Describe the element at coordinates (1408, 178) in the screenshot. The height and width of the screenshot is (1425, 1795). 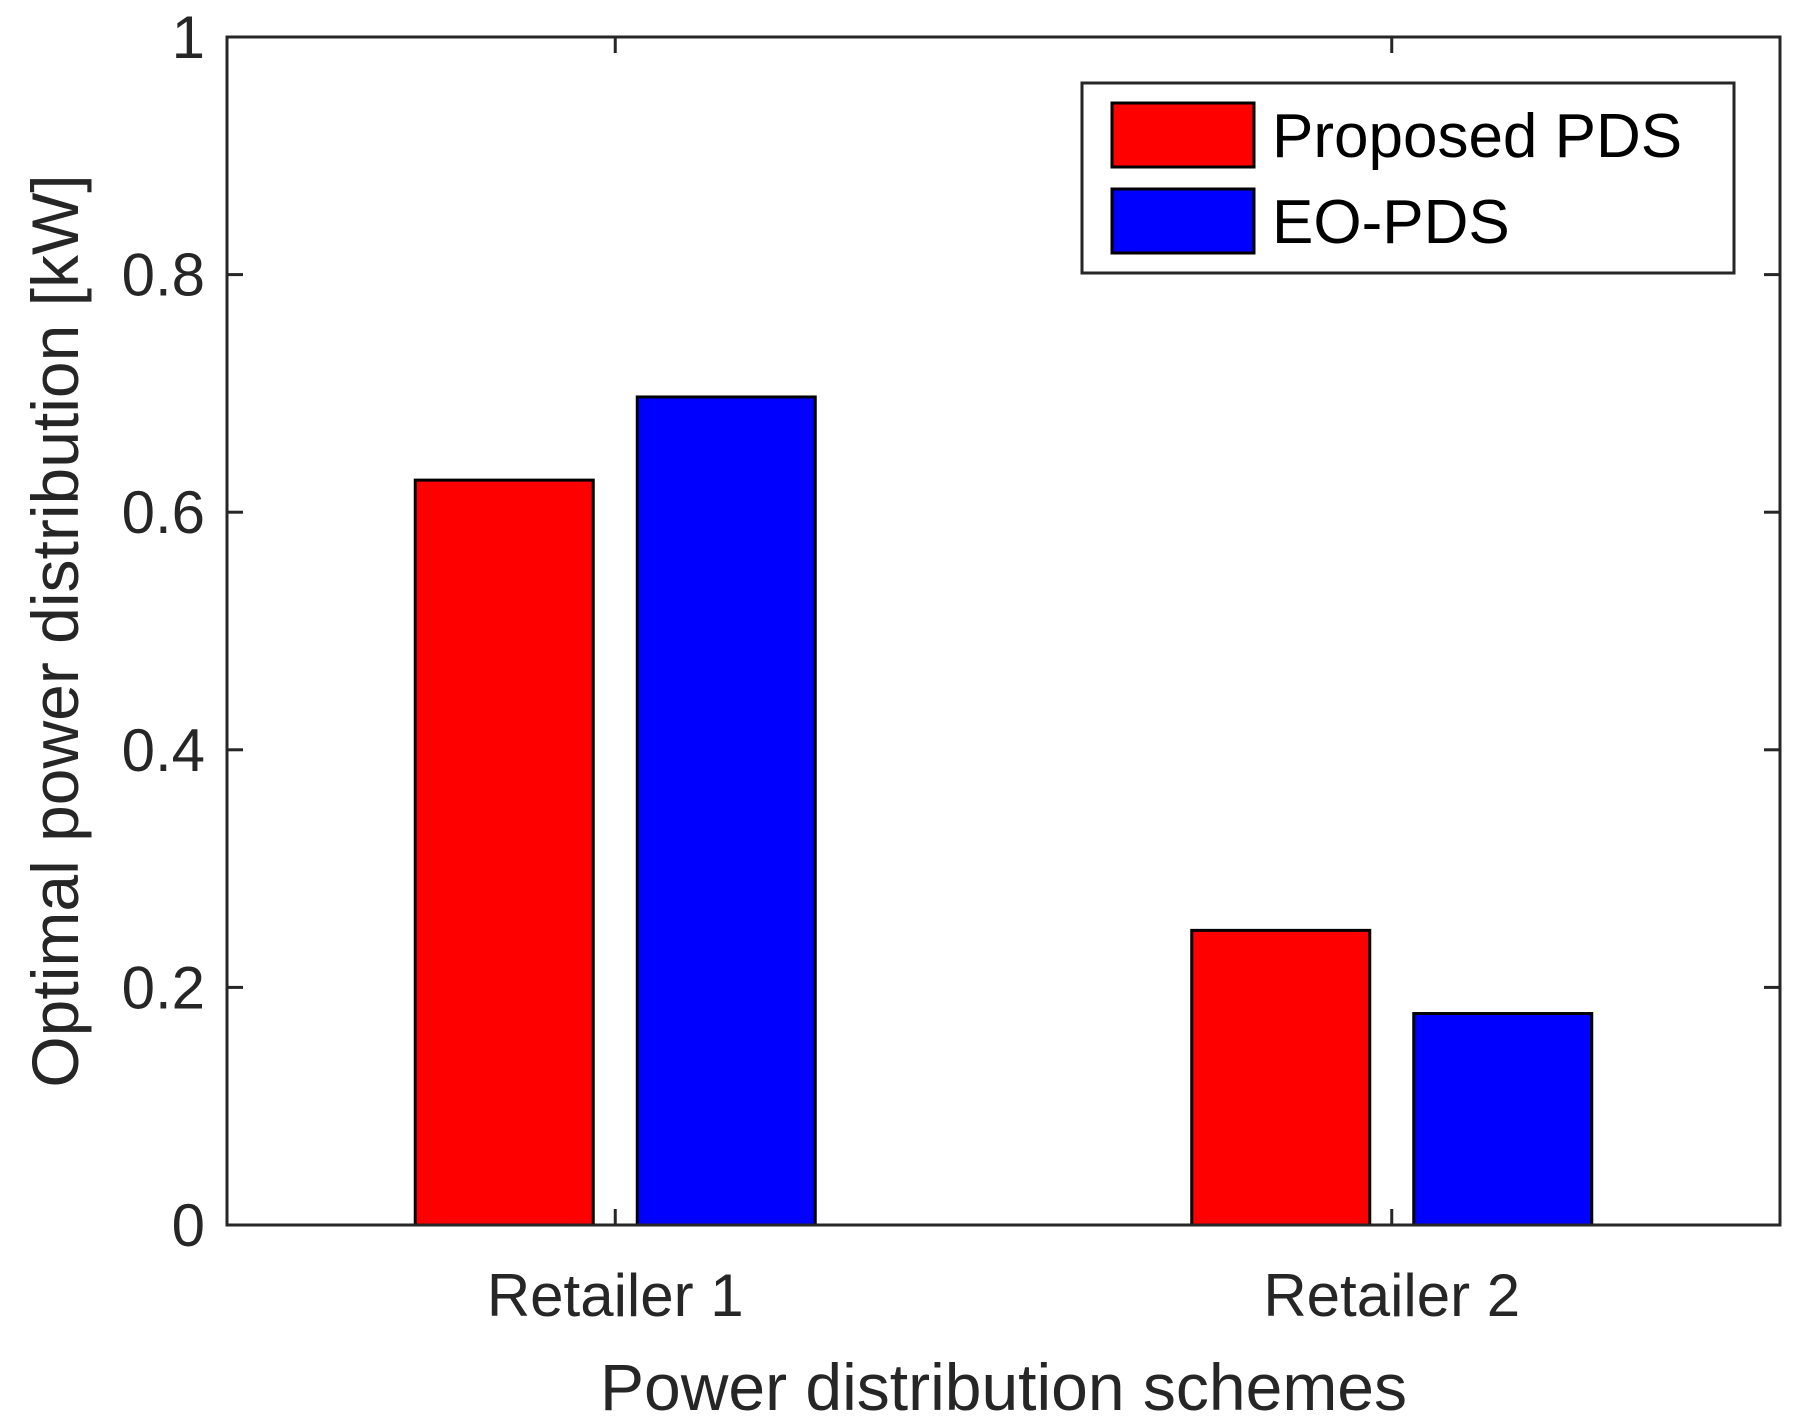
I see `legend: Proposed PDS EO-PDS` at that location.